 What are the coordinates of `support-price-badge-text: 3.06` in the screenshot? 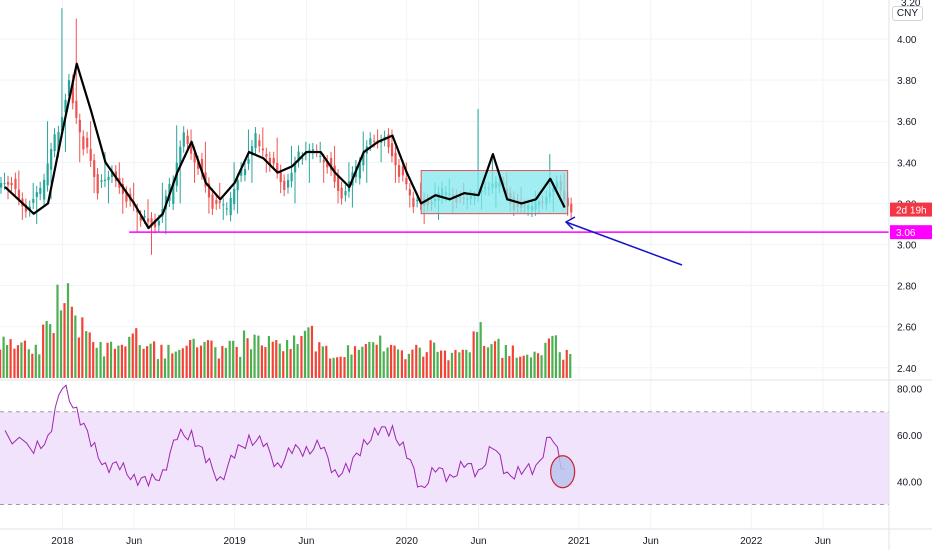 It's located at (906, 233).